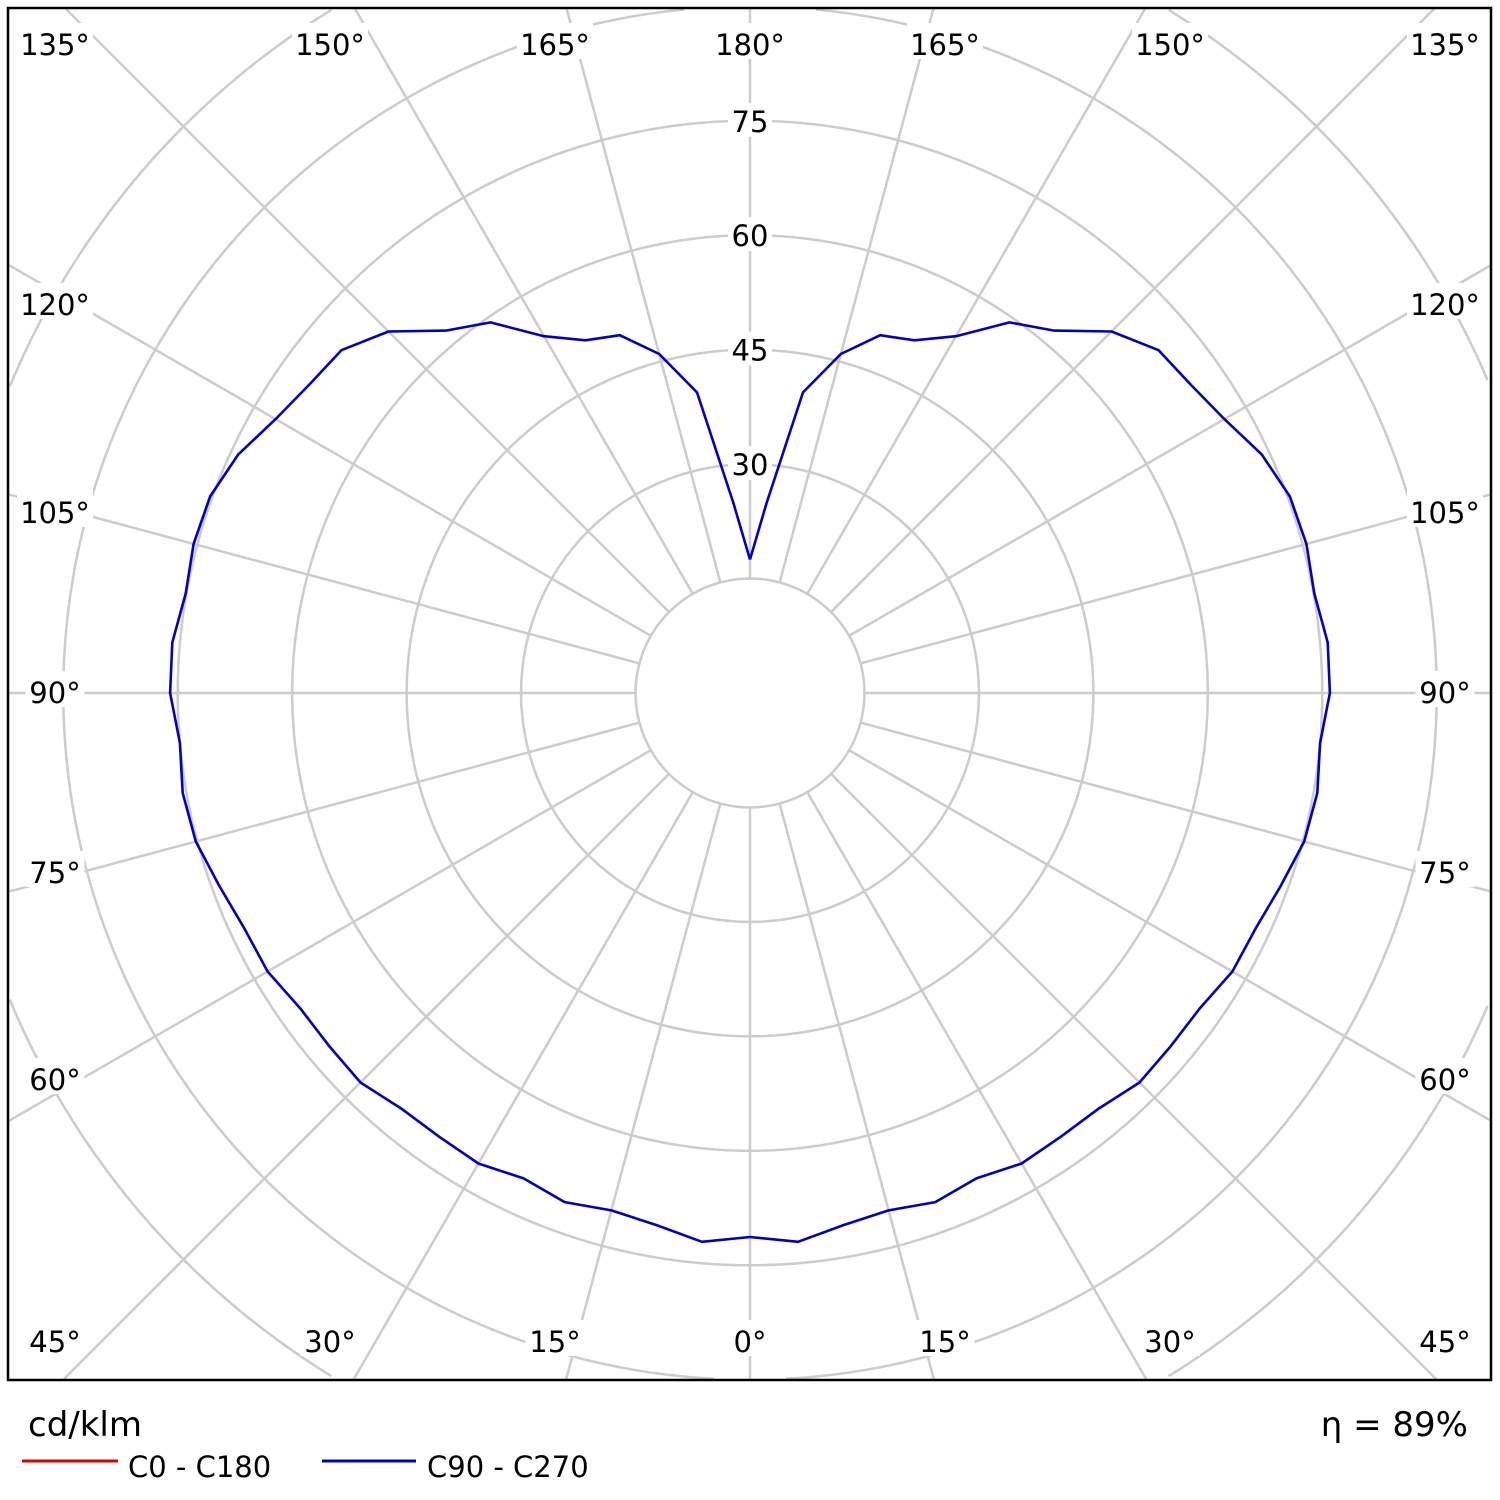 Image resolution: width=1500 pixels, height=1500 pixels. I want to click on radial-tick-label: 60, so click(750, 236).